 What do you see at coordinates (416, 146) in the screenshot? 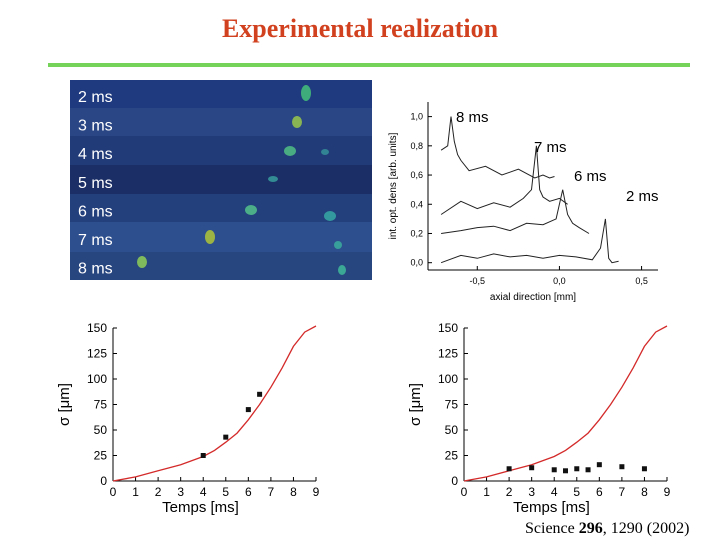
I see `y-tick-label: 0,8` at bounding box center [416, 146].